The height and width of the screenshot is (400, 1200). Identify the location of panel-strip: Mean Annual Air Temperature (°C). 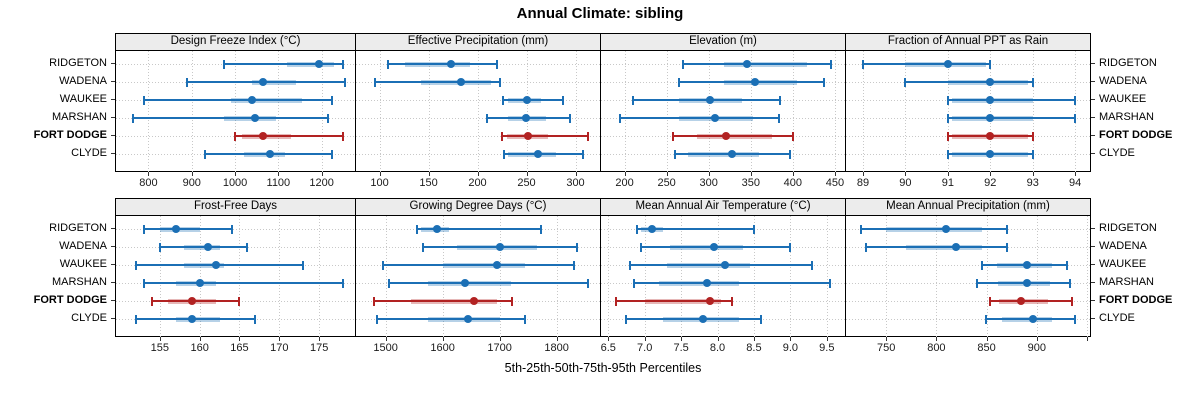
(723, 207).